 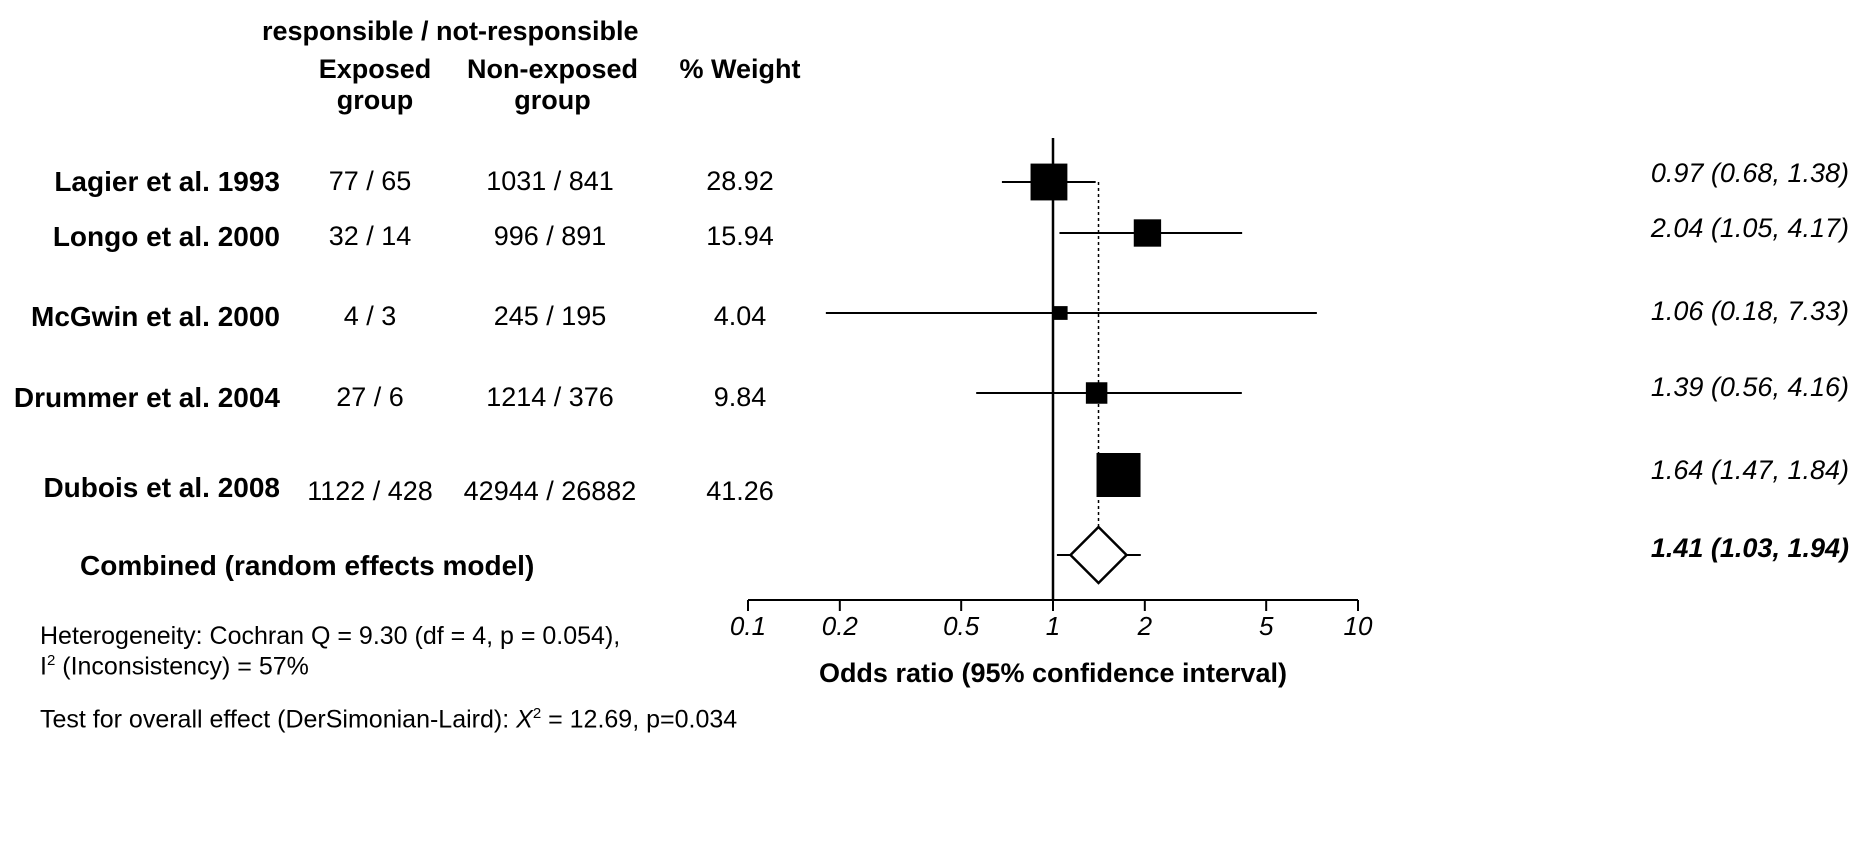 I want to click on study-name: Drummer et al. 2004, so click(x=146, y=397).